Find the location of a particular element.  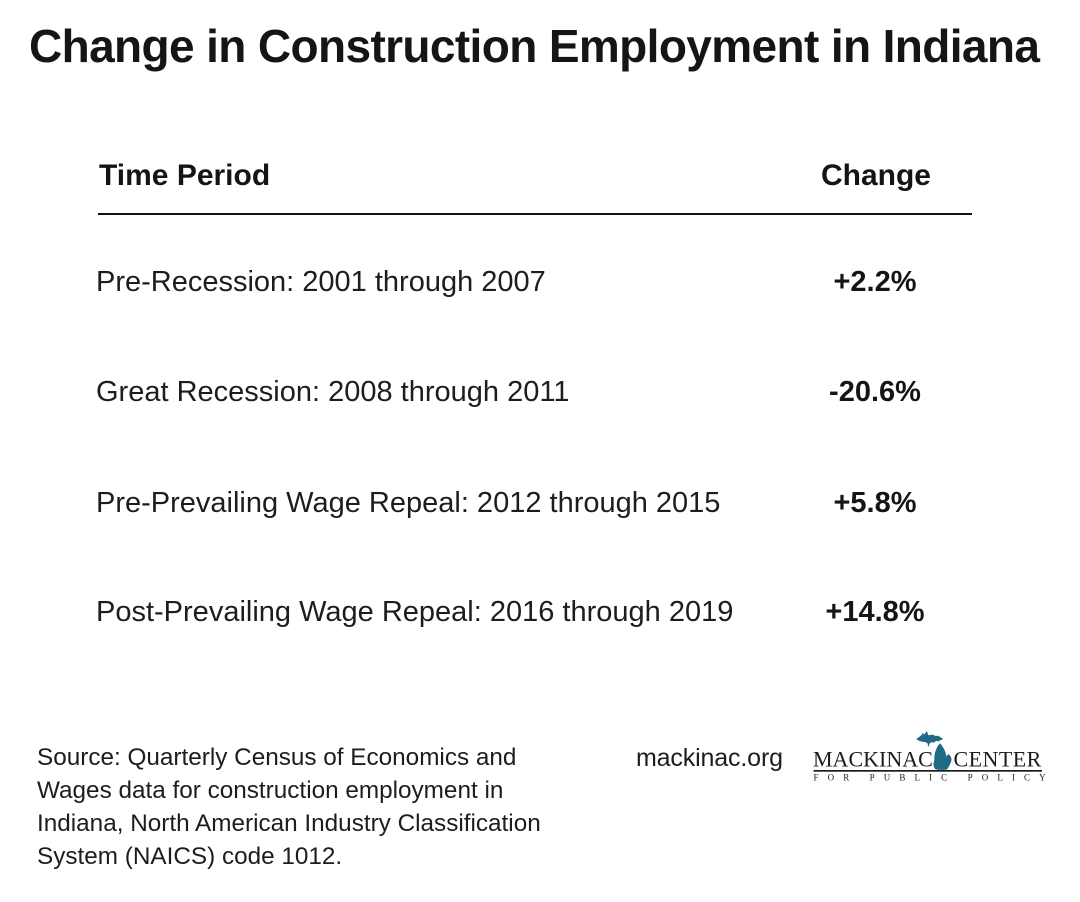

svg-text: CENTER is located at coordinates (998, 759).